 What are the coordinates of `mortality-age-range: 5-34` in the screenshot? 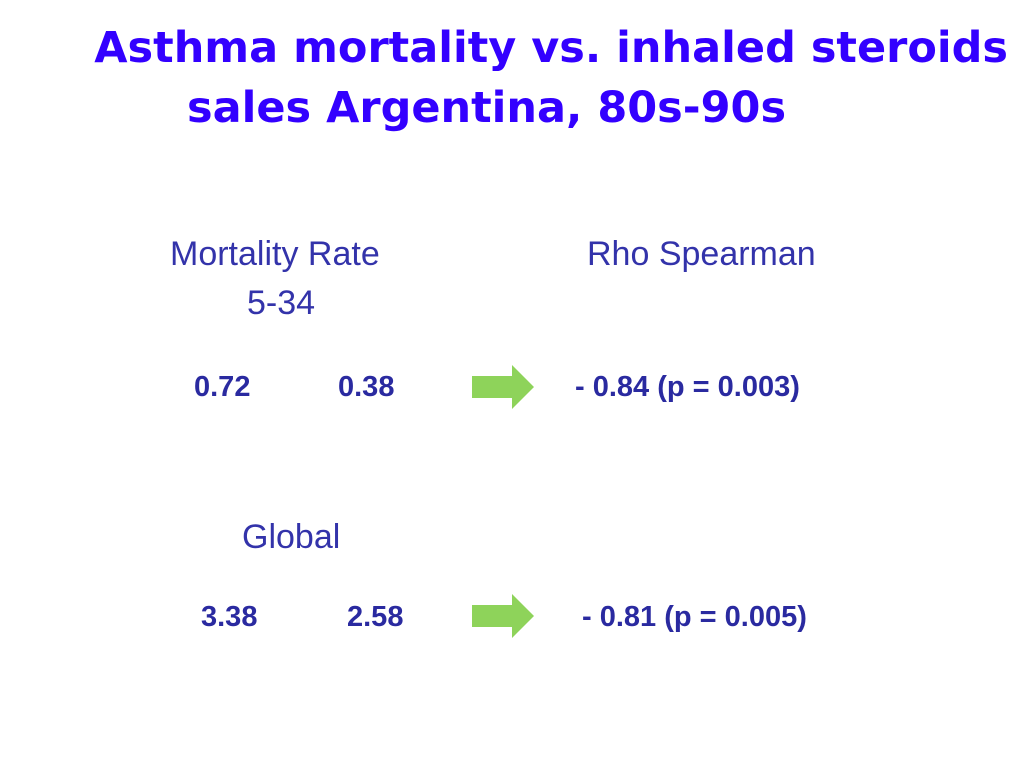 It's located at (281, 303).